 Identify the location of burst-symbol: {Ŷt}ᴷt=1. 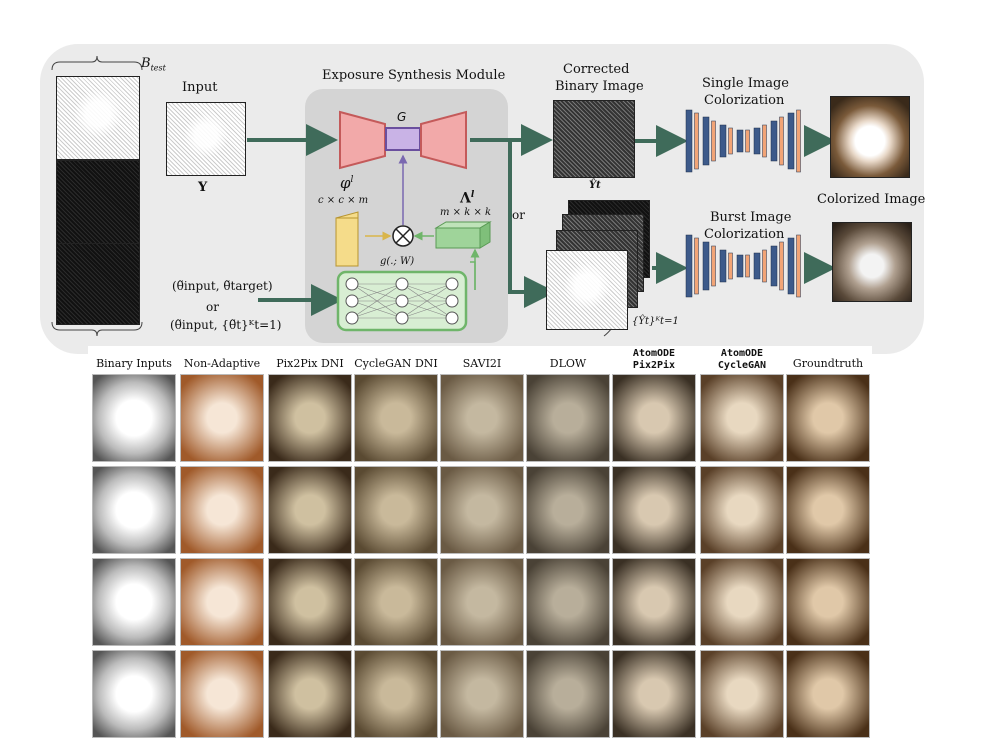
(655, 321).